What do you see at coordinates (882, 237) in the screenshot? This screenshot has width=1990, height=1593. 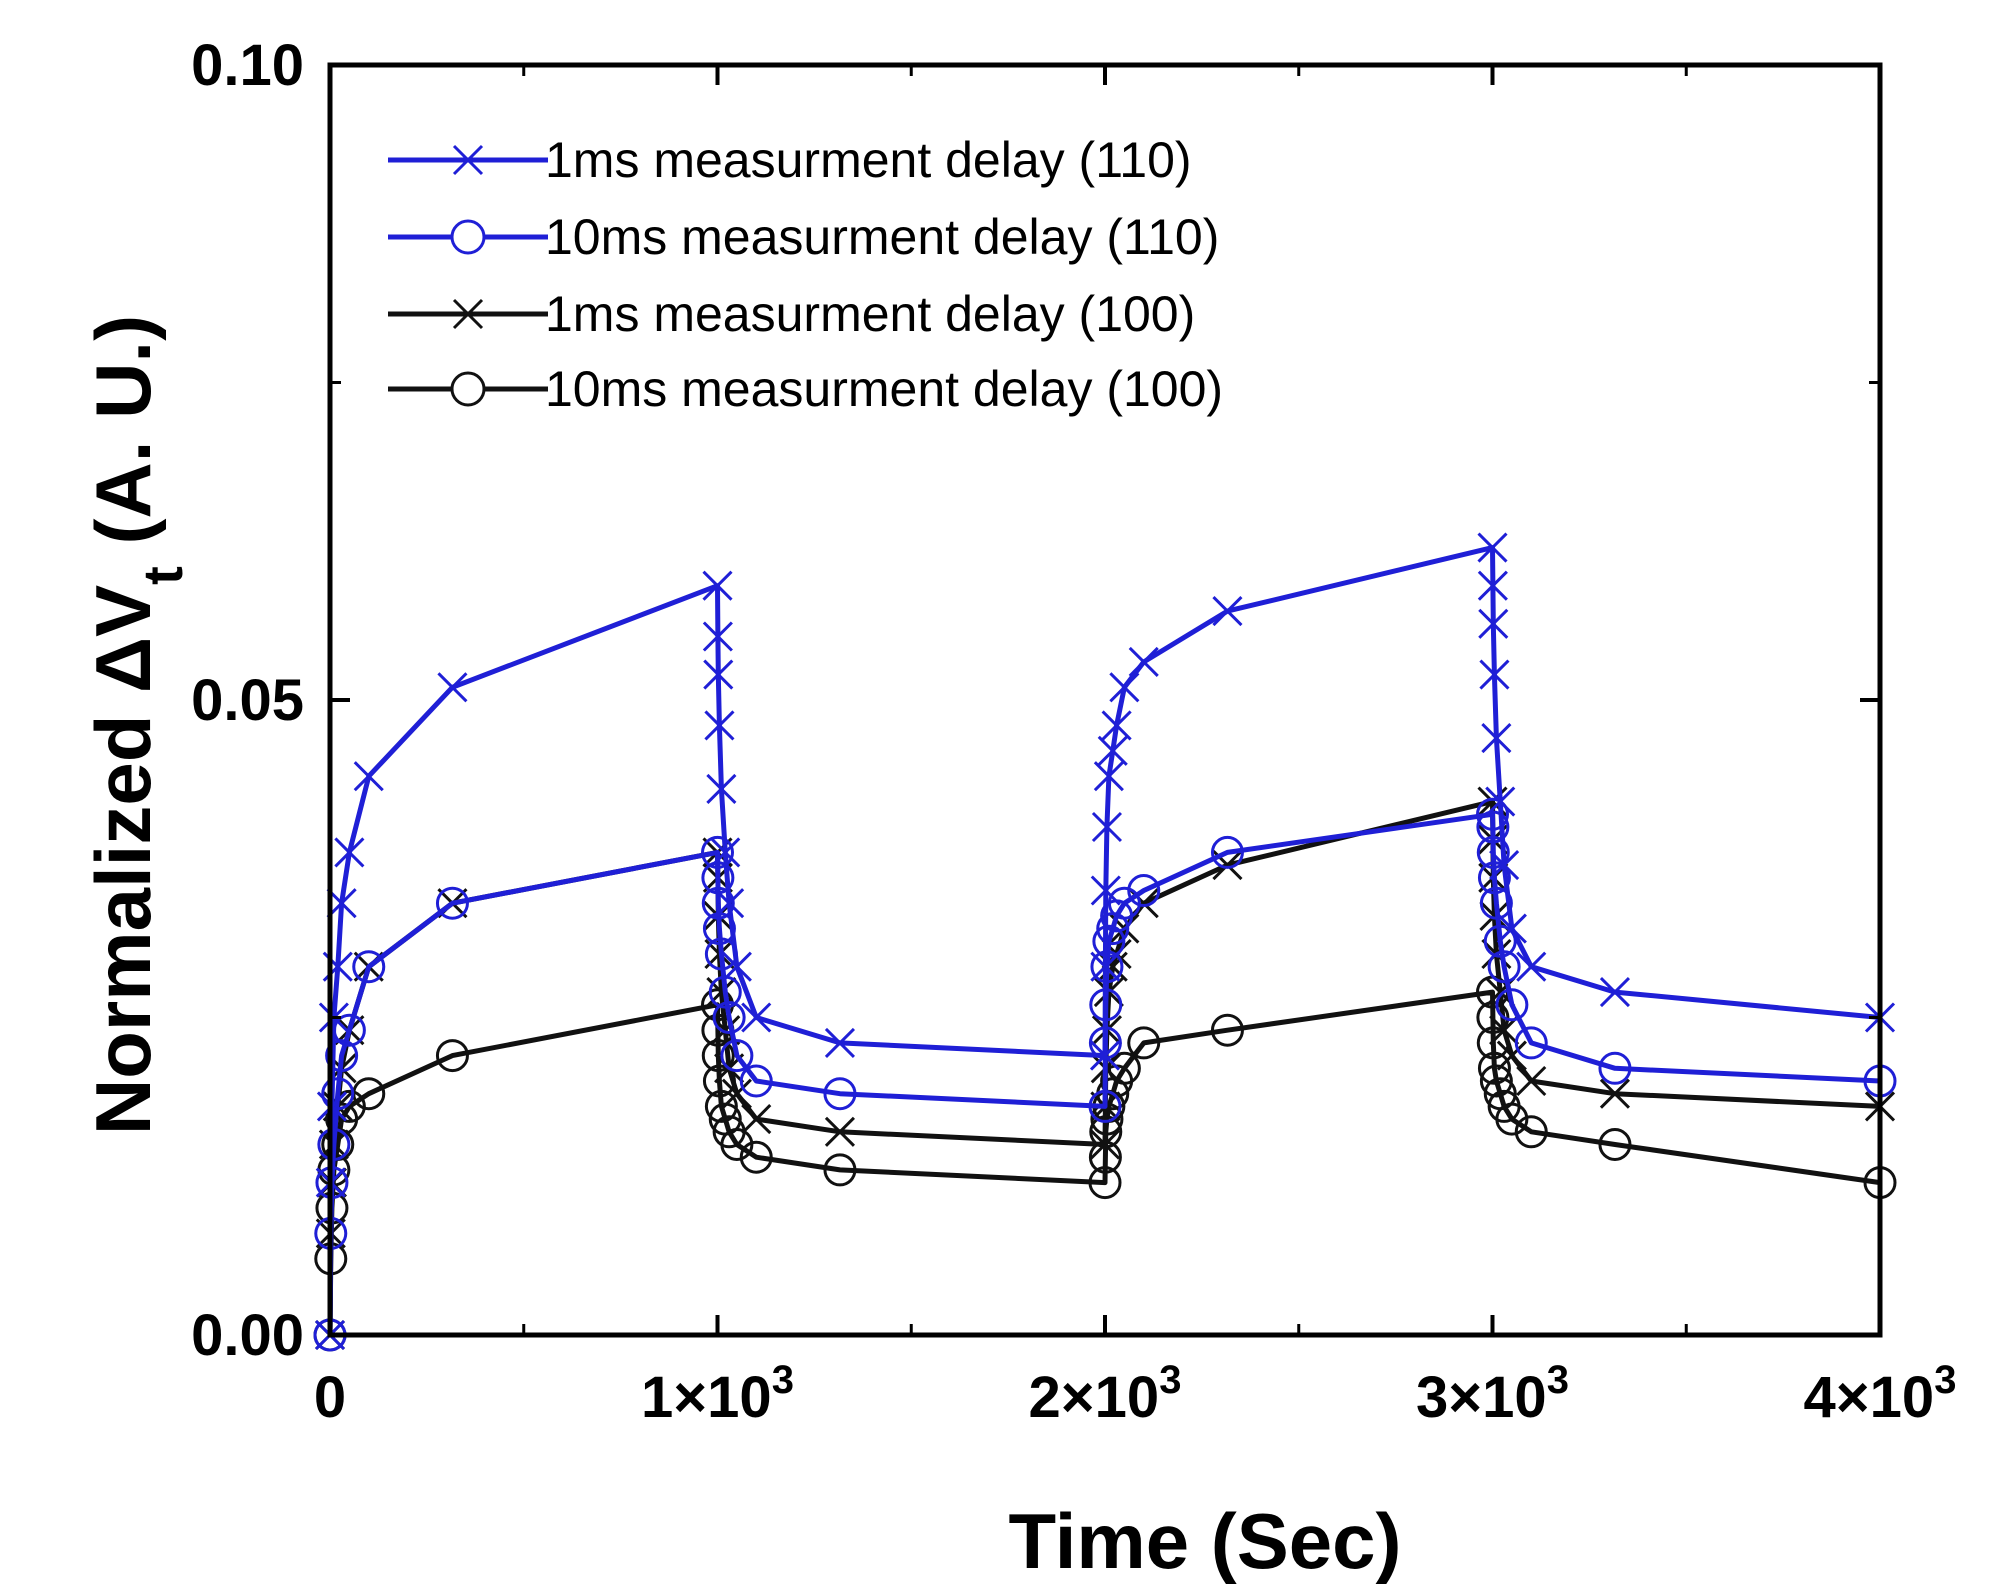 I see `legend-label: 10ms measurment delay (110)` at bounding box center [882, 237].